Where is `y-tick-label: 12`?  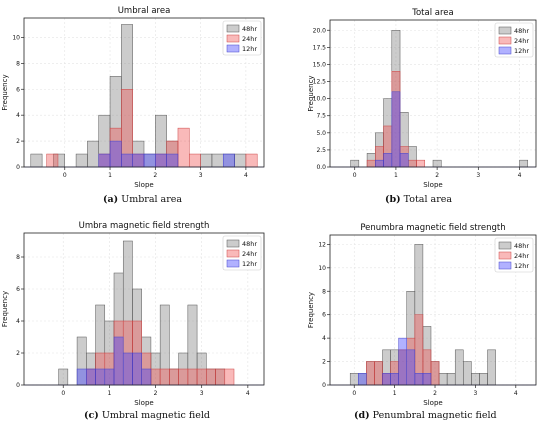
y-tick-label: 12 is located at coordinates (322, 244).